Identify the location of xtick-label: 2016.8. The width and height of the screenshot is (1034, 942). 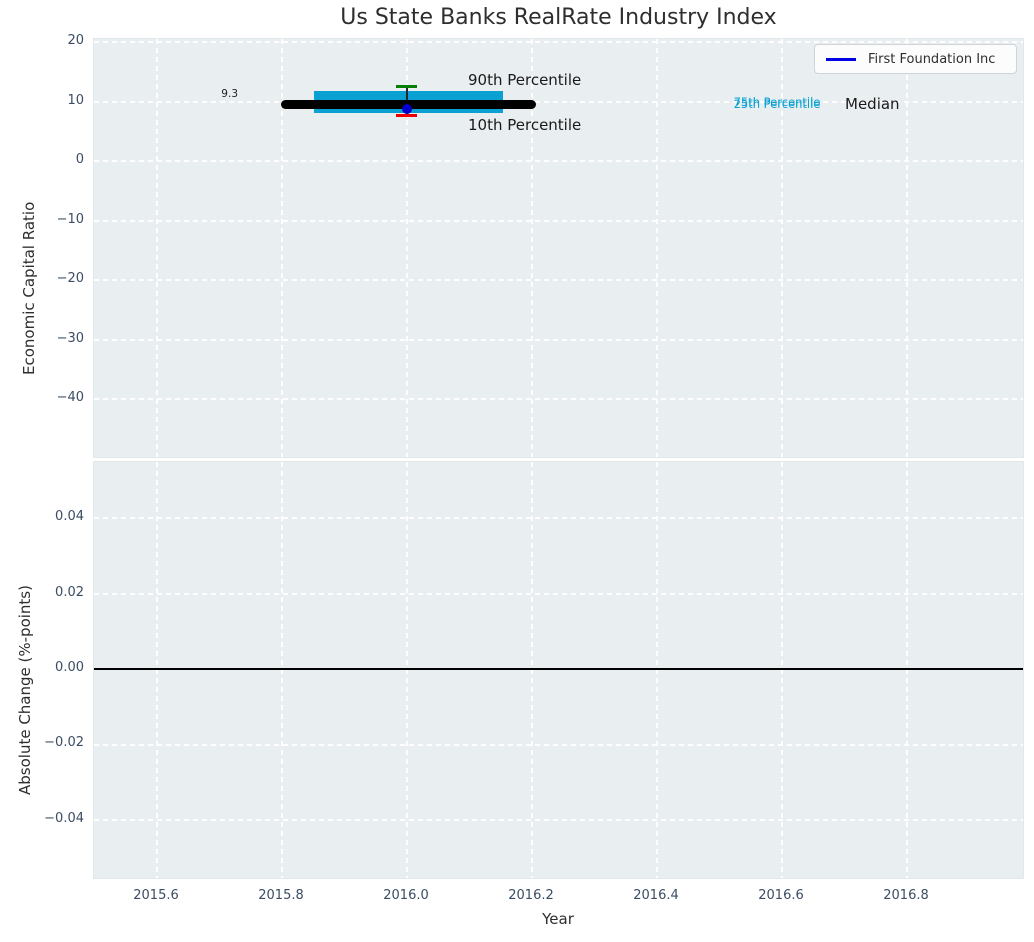
(906, 895).